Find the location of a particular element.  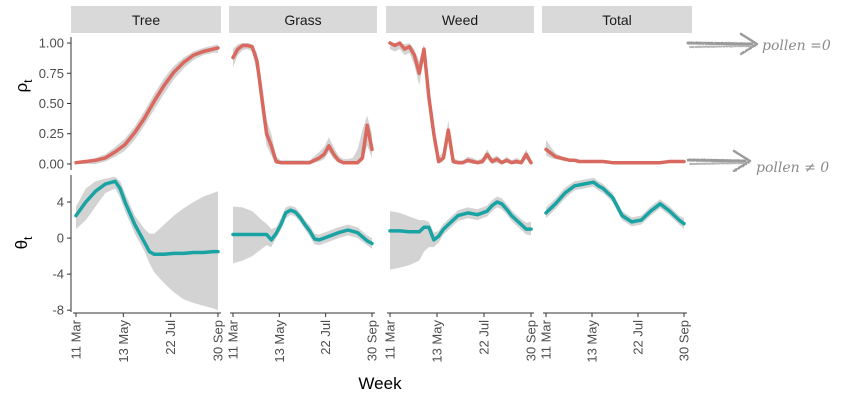

y-tick-label: 1.00 is located at coordinates (51, 43).